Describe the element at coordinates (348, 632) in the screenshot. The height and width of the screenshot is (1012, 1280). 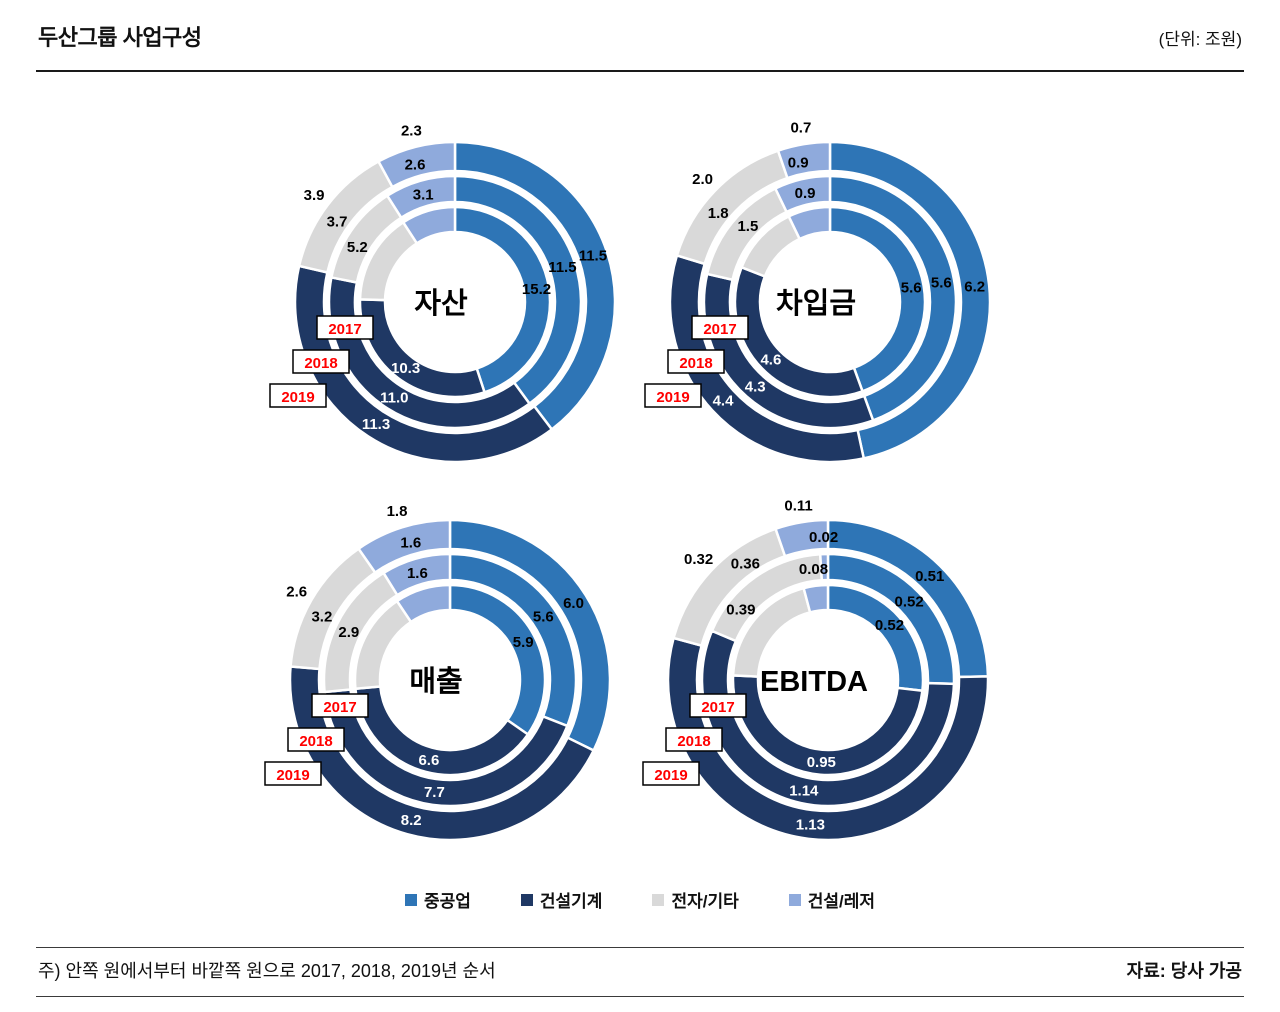
I see `data-label: 2.9` at that location.